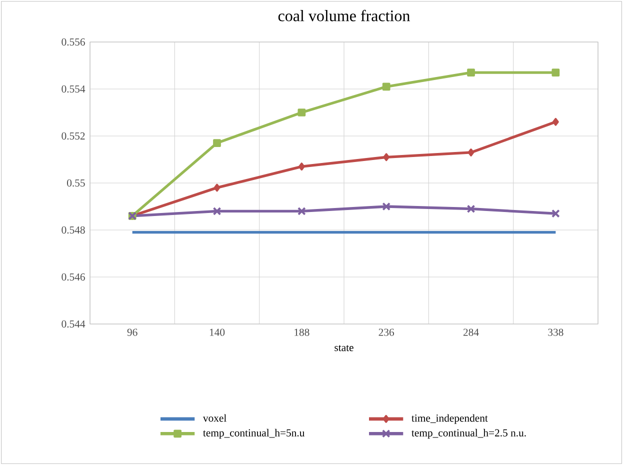 The image size is (623, 465). Describe the element at coordinates (556, 332) in the screenshot. I see `x-tick-label: 338` at that location.